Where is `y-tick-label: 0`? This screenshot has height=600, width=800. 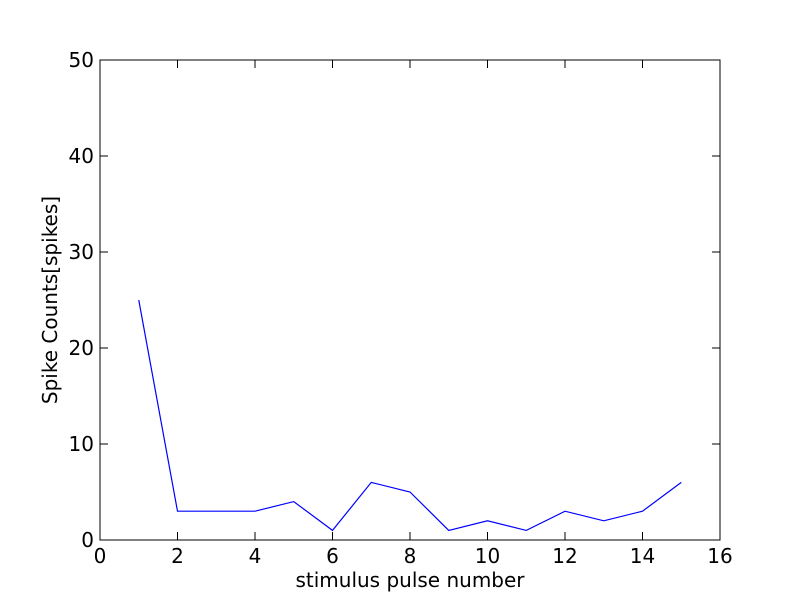 y-tick-label: 0 is located at coordinates (87, 540).